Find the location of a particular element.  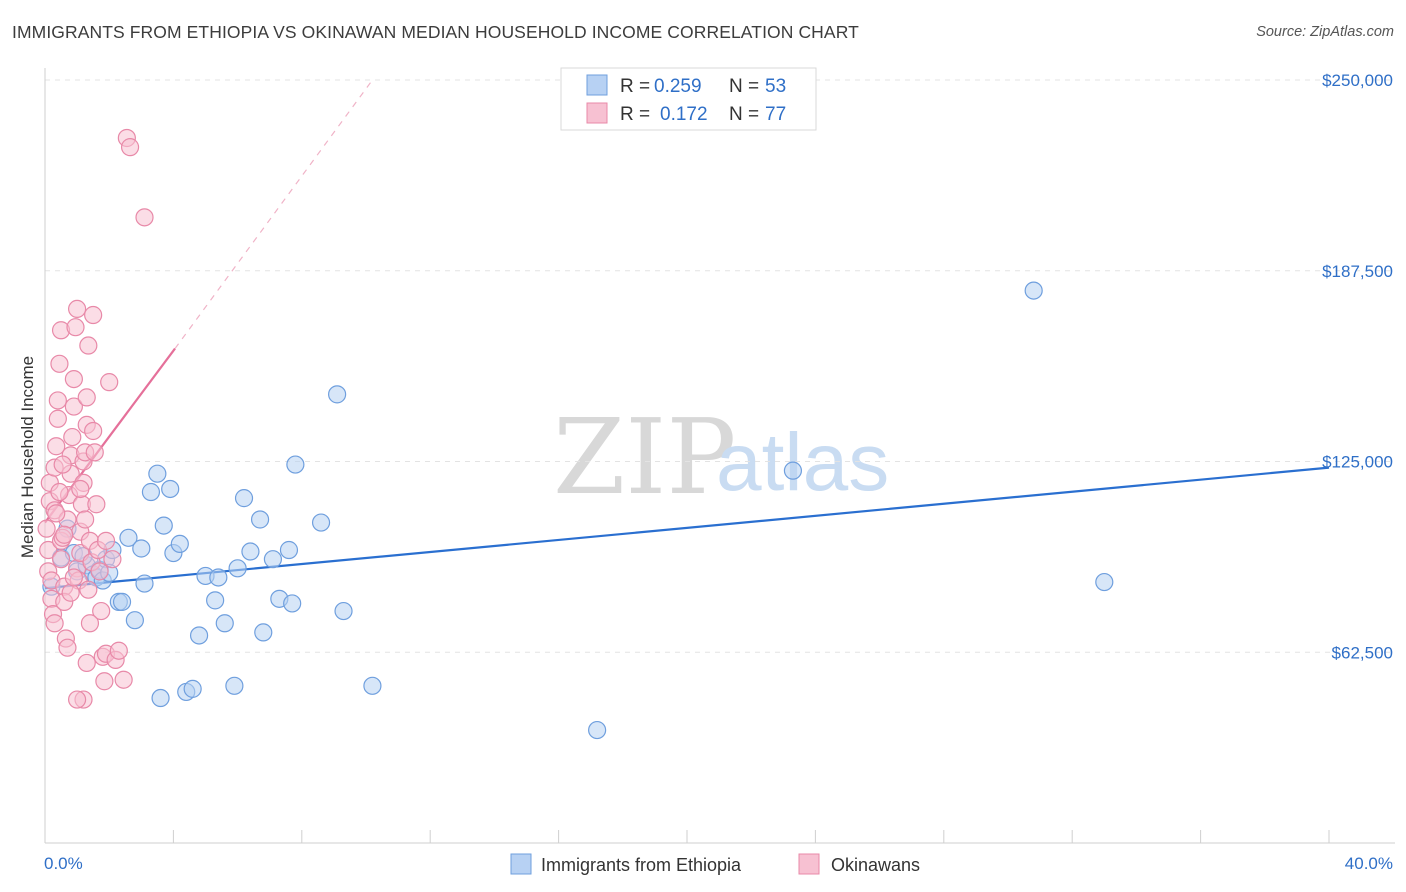

legend-n-value-blue: 53 is located at coordinates (775, 86).